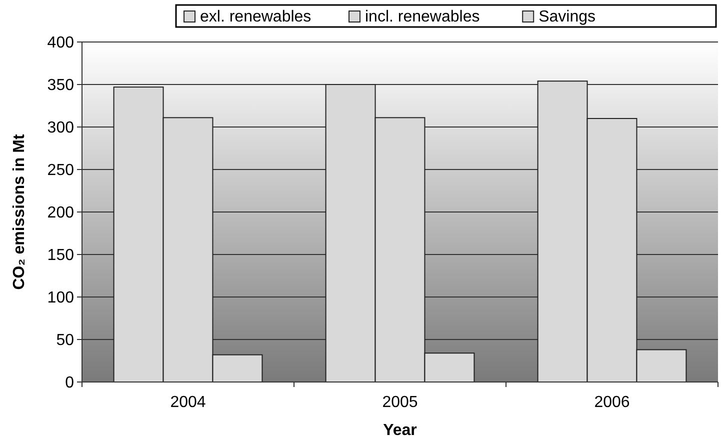  What do you see at coordinates (19, 212) in the screenshot?
I see `y-axis-title: CO₂ emissions in Mt` at bounding box center [19, 212].